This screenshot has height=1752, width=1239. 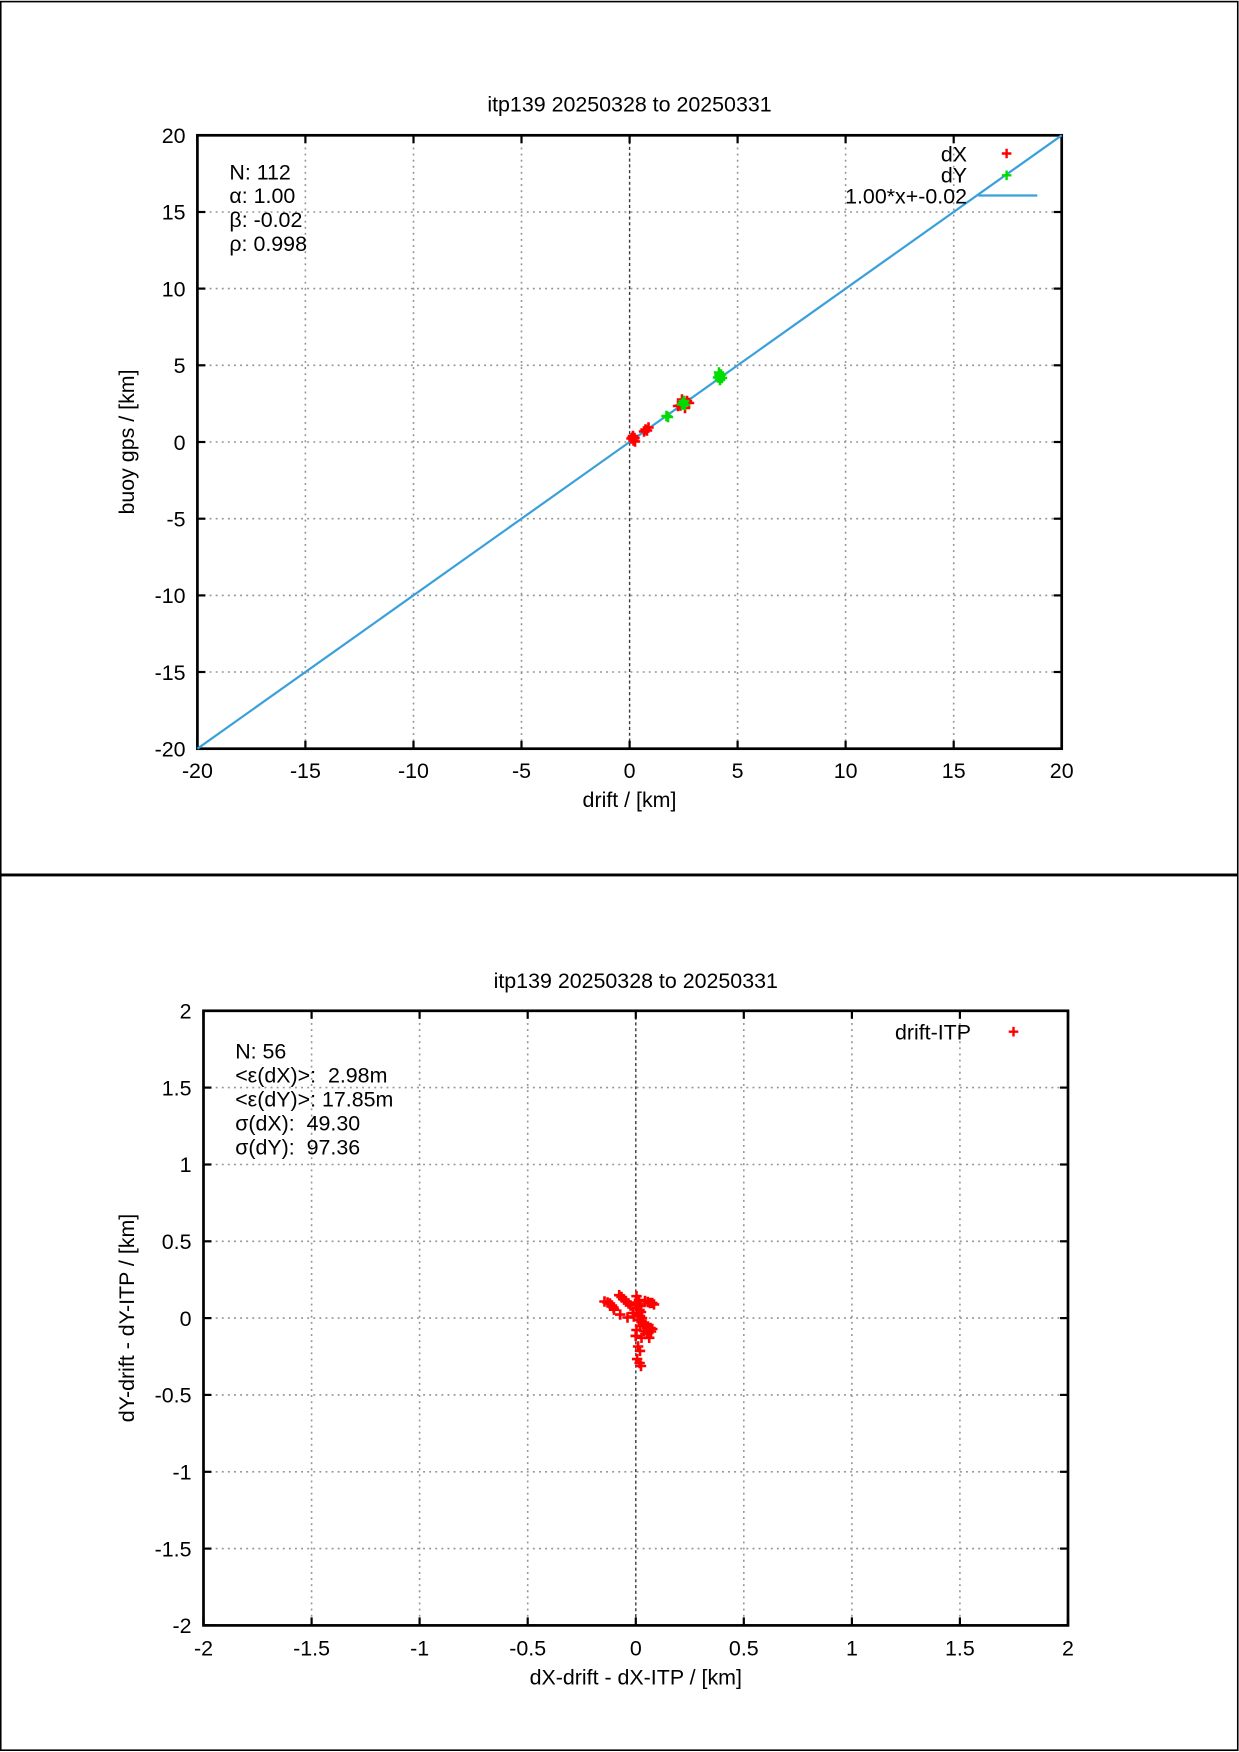 What do you see at coordinates (954, 176) in the screenshot?
I see `svg-text: dY` at bounding box center [954, 176].